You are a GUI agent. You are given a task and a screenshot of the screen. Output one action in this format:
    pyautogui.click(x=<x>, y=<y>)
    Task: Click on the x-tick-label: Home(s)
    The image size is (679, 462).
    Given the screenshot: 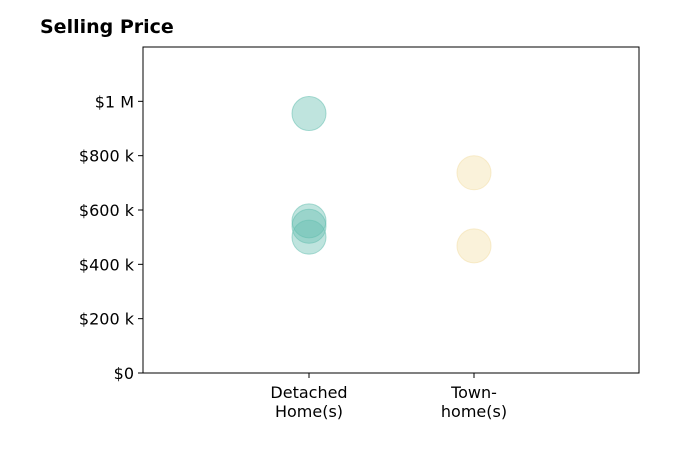 What is the action you would take?
    pyautogui.click(x=309, y=411)
    